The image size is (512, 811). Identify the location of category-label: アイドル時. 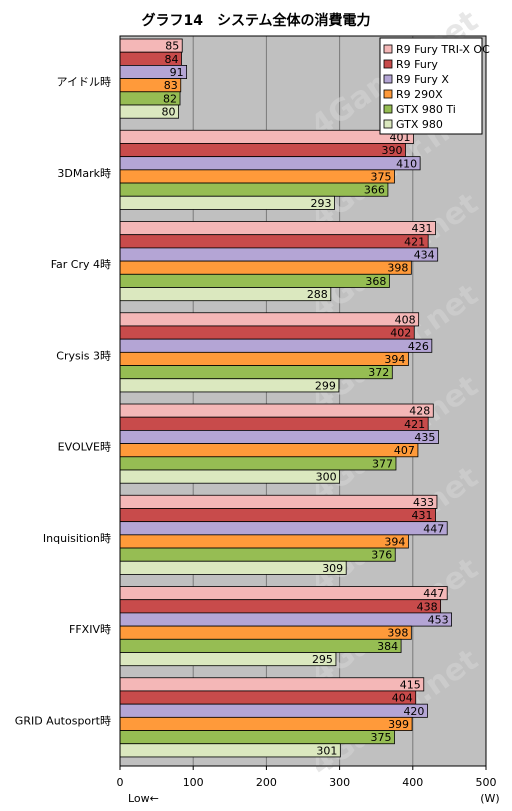
(84, 82).